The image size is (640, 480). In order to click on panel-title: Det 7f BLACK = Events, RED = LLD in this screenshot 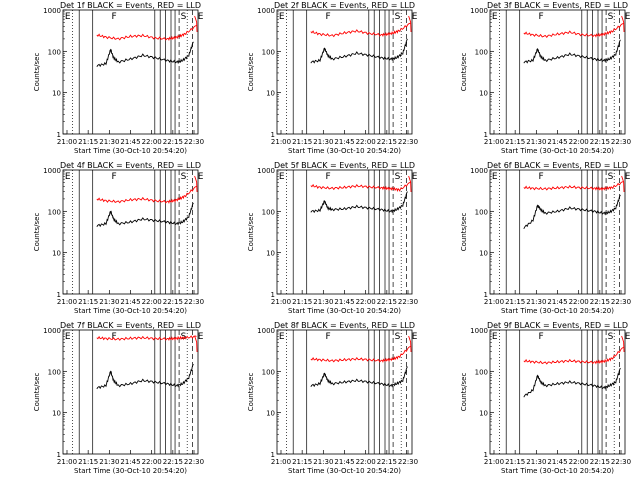, I will do `click(130, 325)`.